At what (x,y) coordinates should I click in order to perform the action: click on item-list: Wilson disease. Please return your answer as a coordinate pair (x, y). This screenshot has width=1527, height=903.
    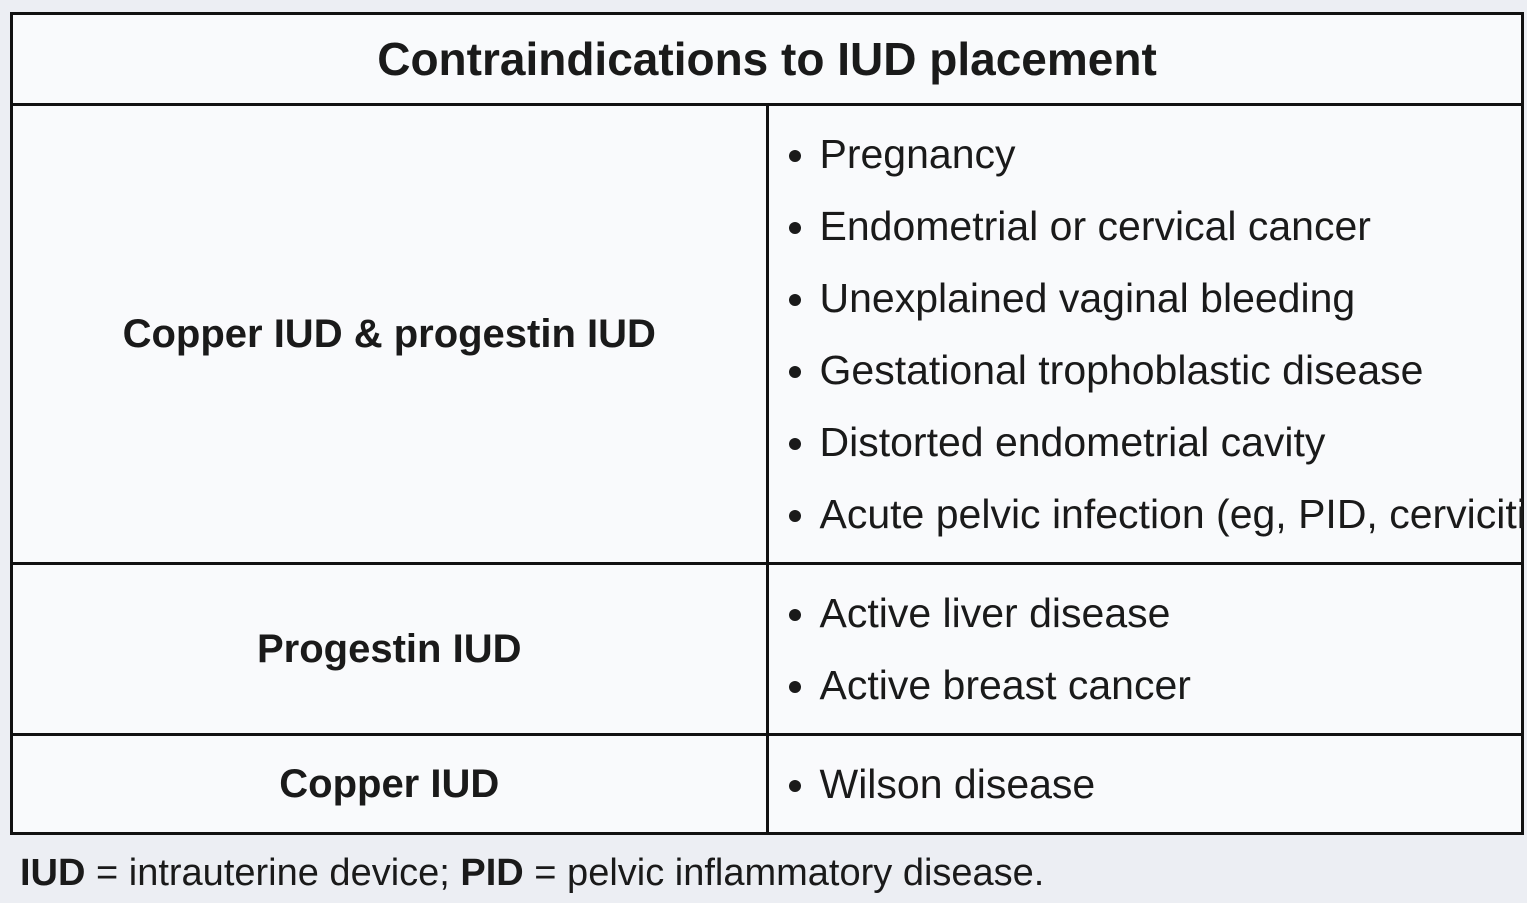
    Looking at the image, I should click on (1145, 784).